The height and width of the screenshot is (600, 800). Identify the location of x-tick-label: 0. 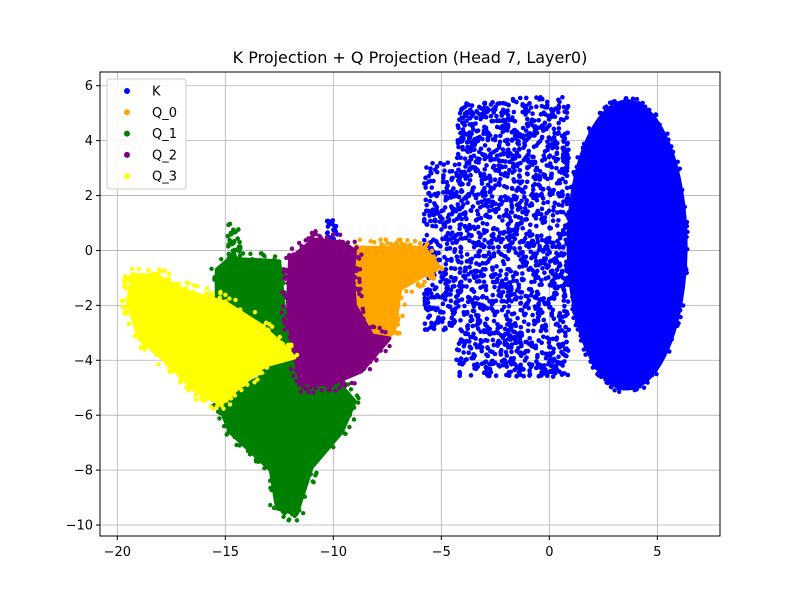
(549, 552).